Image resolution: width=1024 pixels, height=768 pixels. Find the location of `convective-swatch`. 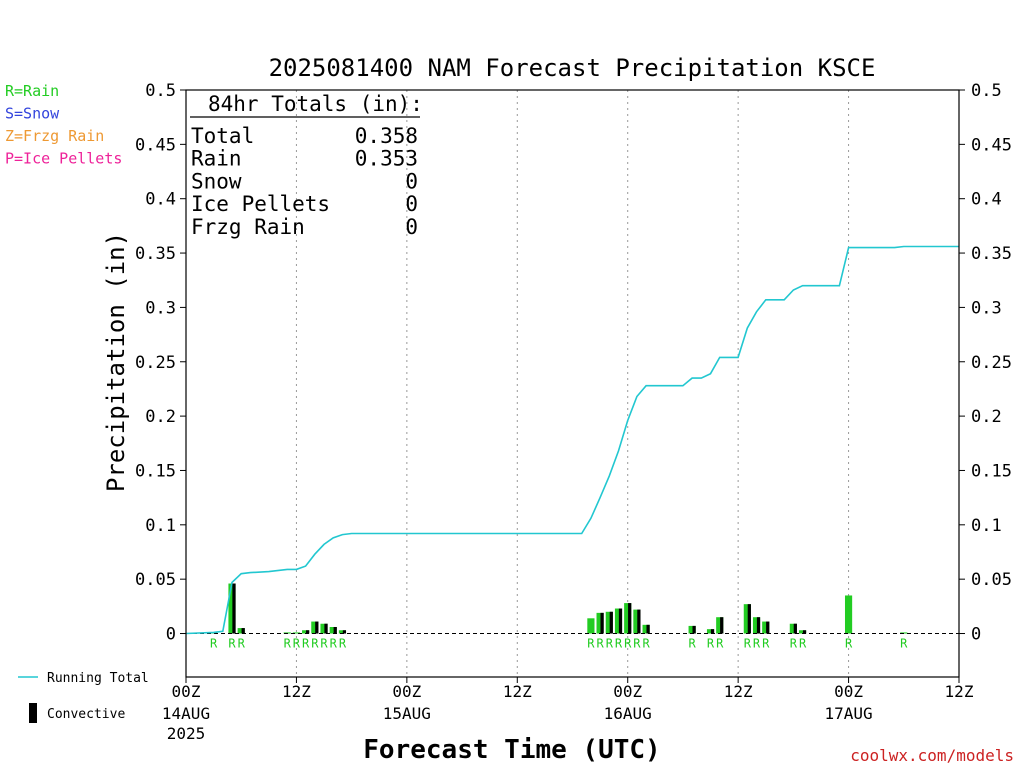

convective-swatch is located at coordinates (33, 713).